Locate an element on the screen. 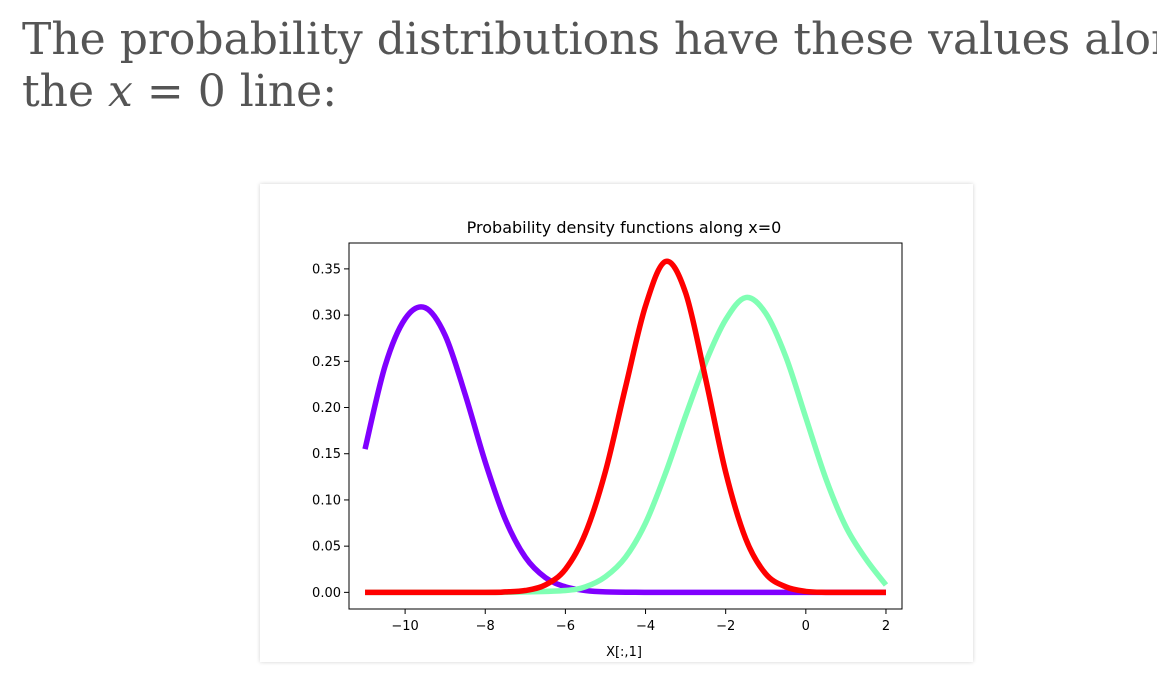 The width and height of the screenshot is (1157, 676). math-variable: x is located at coordinates (120, 91).